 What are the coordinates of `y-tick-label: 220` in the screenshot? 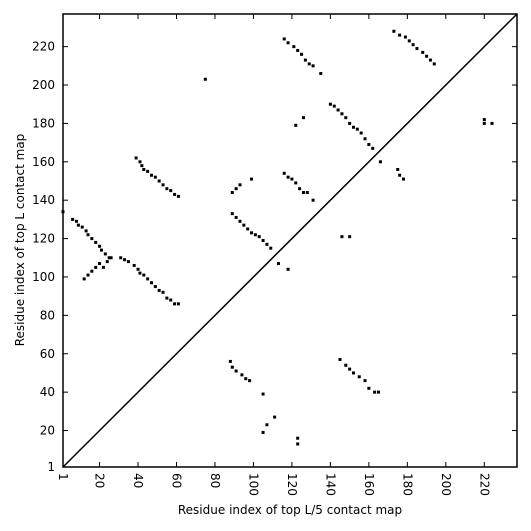 It's located at (43, 47).